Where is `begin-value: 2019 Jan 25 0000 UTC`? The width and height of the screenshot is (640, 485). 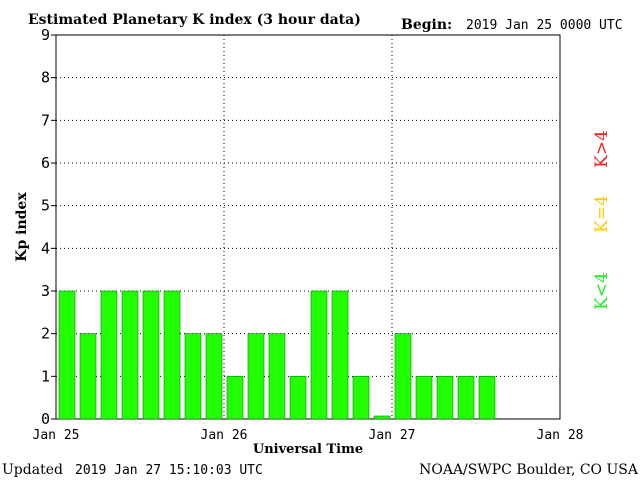 begin-value: 2019 Jan 25 0000 UTC is located at coordinates (544, 25).